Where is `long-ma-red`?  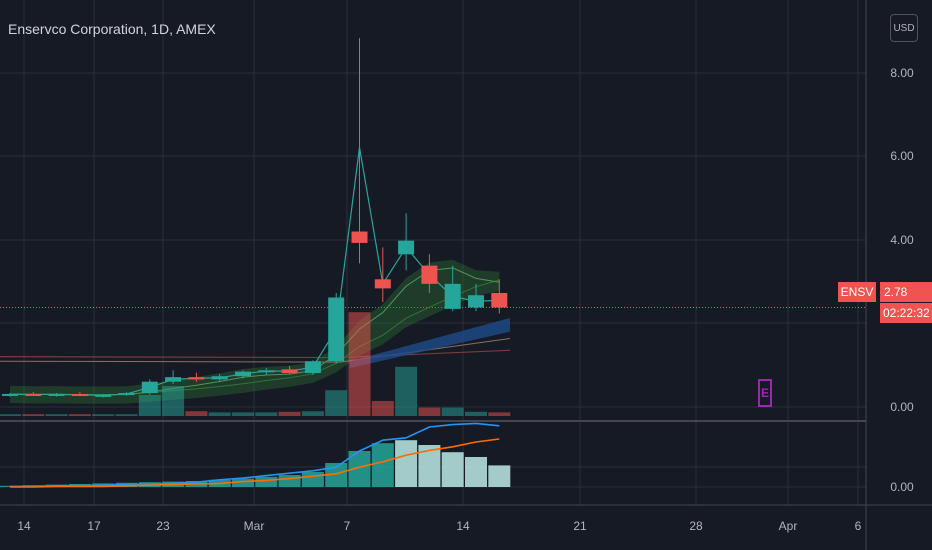 long-ma-red is located at coordinates (255, 354).